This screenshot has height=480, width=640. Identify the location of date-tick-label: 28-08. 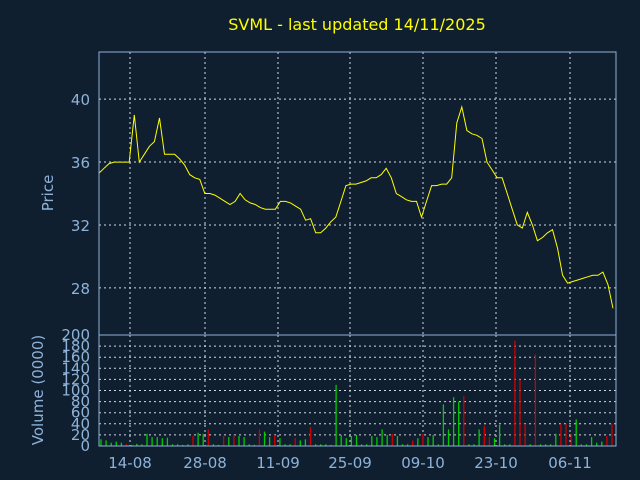
(205, 463).